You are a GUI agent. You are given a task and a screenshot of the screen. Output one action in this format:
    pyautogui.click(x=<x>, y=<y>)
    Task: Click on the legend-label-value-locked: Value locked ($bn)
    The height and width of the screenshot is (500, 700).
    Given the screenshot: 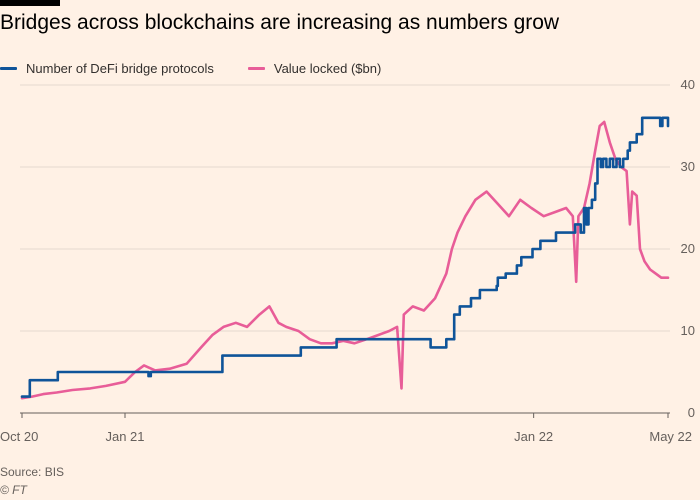 What is the action you would take?
    pyautogui.click(x=327, y=68)
    